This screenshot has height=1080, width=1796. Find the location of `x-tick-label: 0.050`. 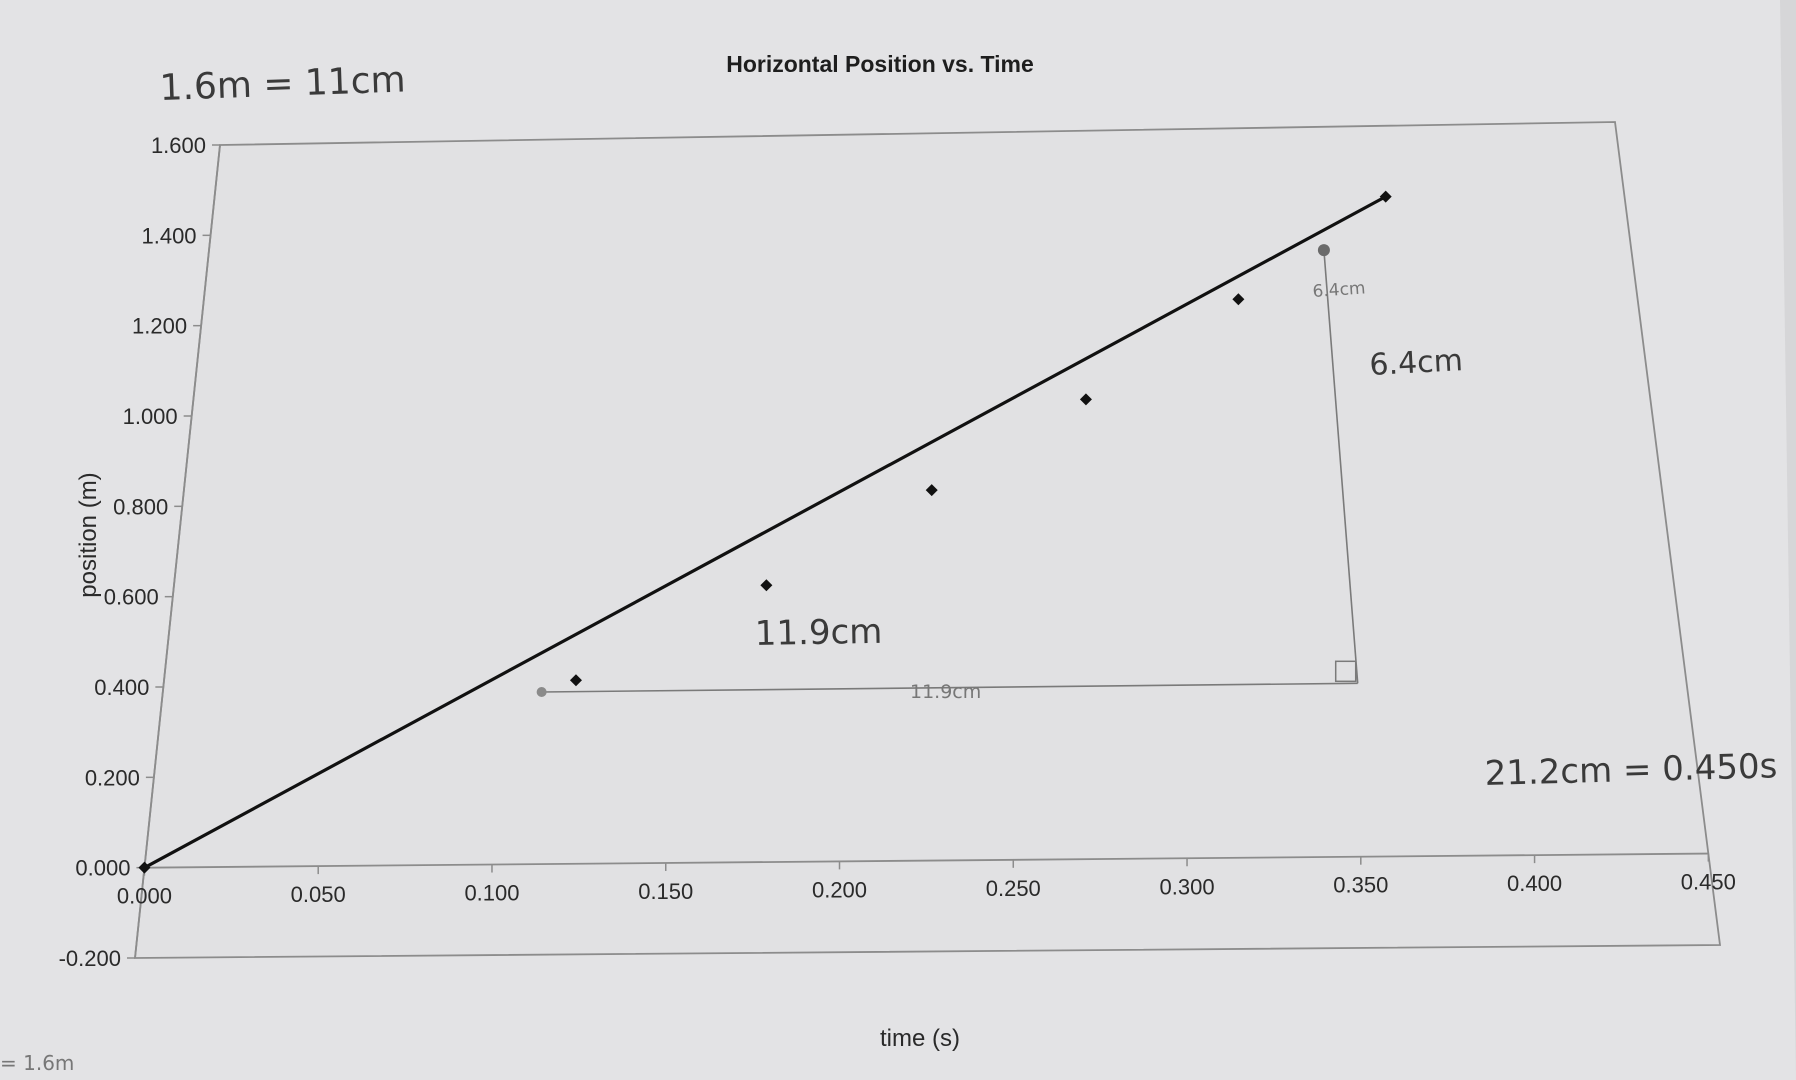

x-tick-label: 0.050 is located at coordinates (318, 894).